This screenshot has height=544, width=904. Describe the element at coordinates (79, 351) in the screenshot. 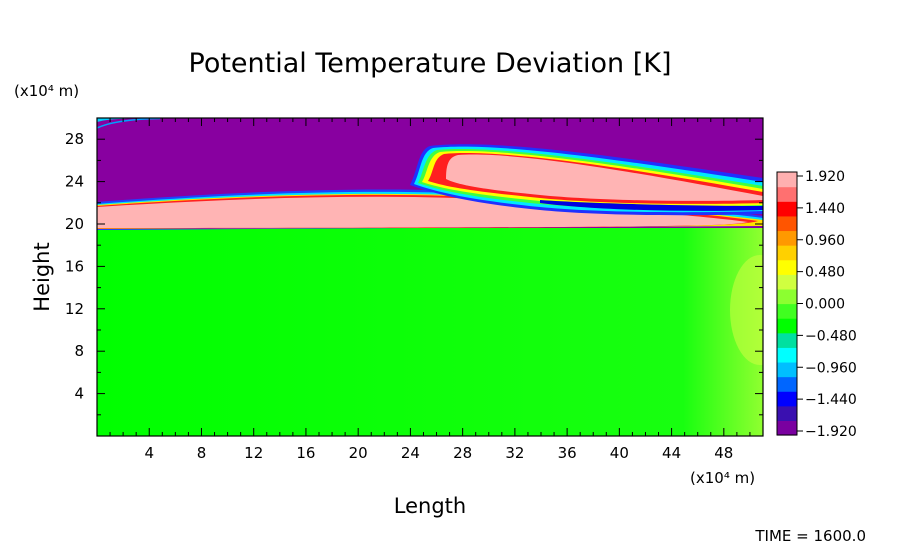

I see `y-tick-label: 8` at that location.